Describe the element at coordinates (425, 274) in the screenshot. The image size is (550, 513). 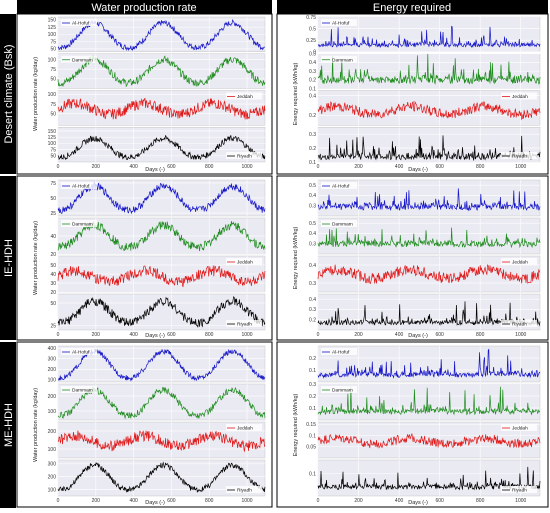
I see `panel-energy-1-2: 0.3 0.4 Jeddah` at that location.